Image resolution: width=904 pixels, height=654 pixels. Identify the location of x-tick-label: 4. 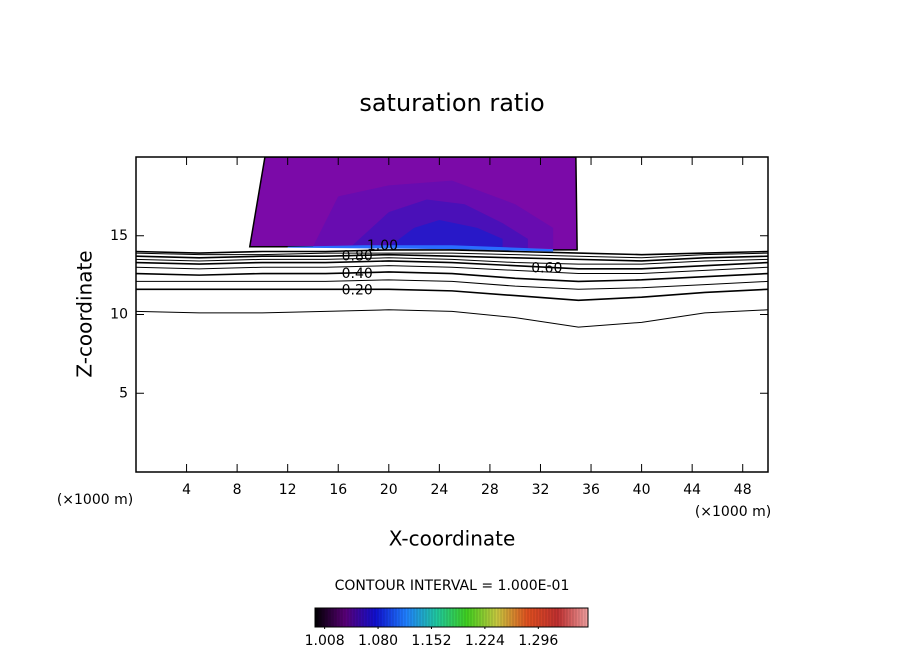
(186, 490).